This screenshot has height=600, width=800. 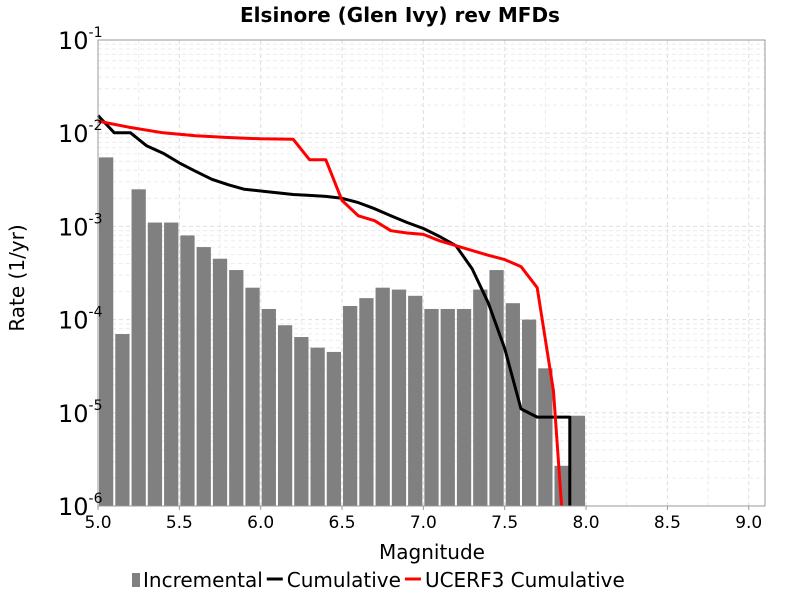 I want to click on y-tick-label: 10⁻⁶, so click(x=80, y=506).